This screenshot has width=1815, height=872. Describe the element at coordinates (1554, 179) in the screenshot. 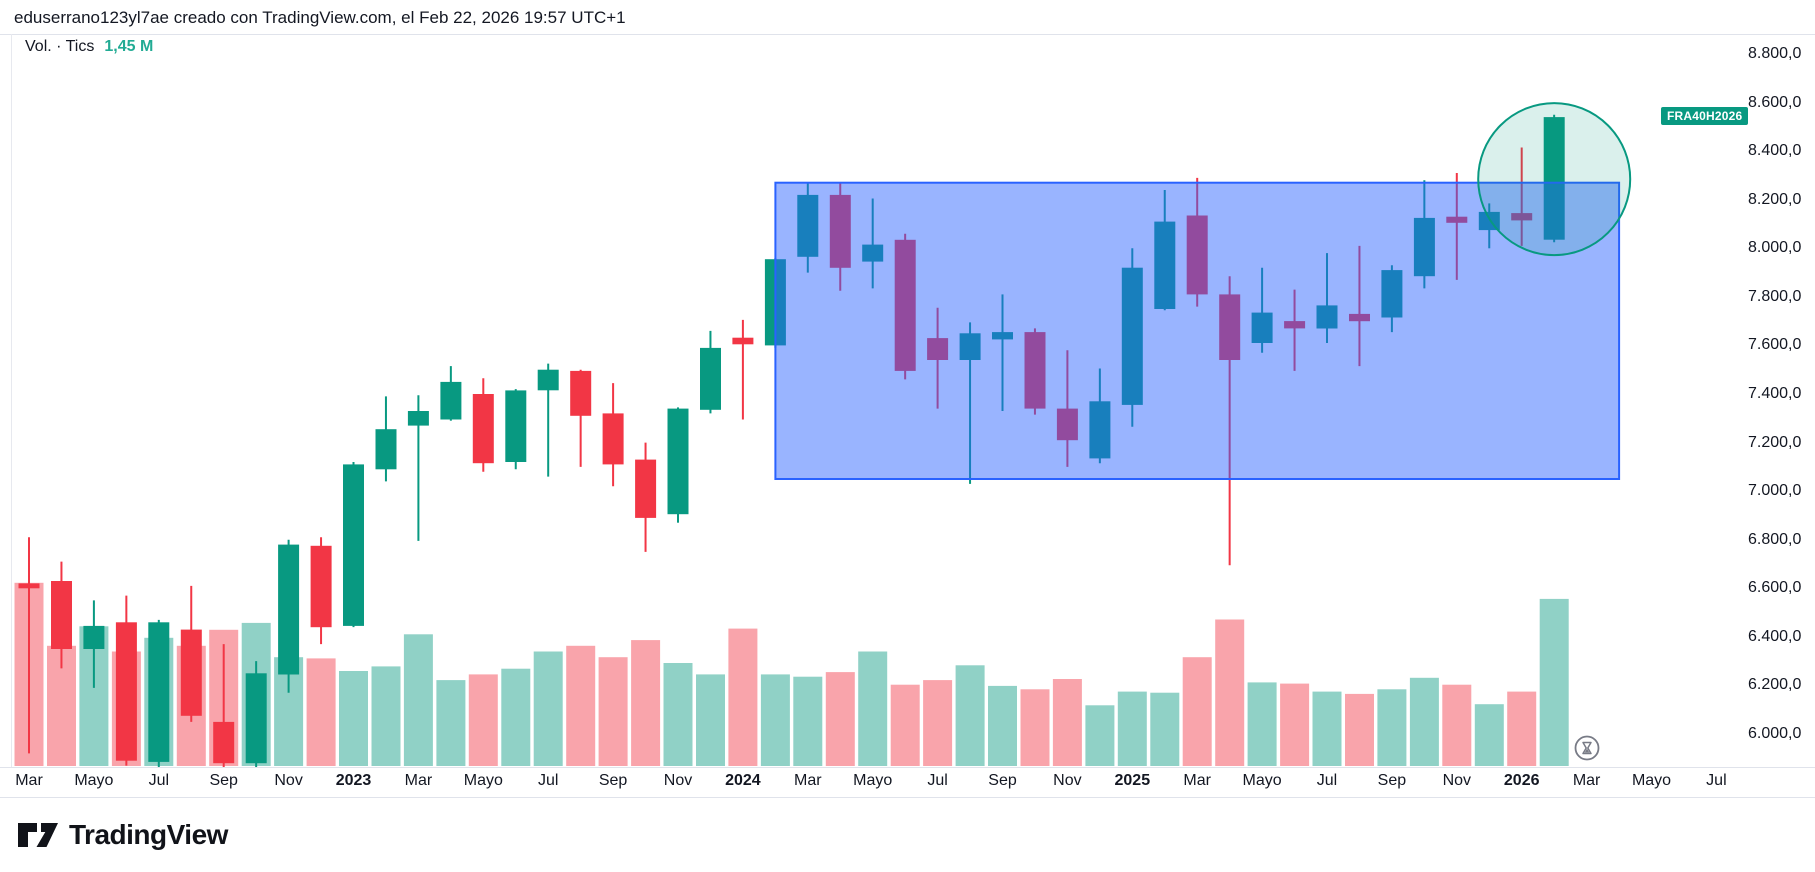

I see `circle-annotation` at that location.